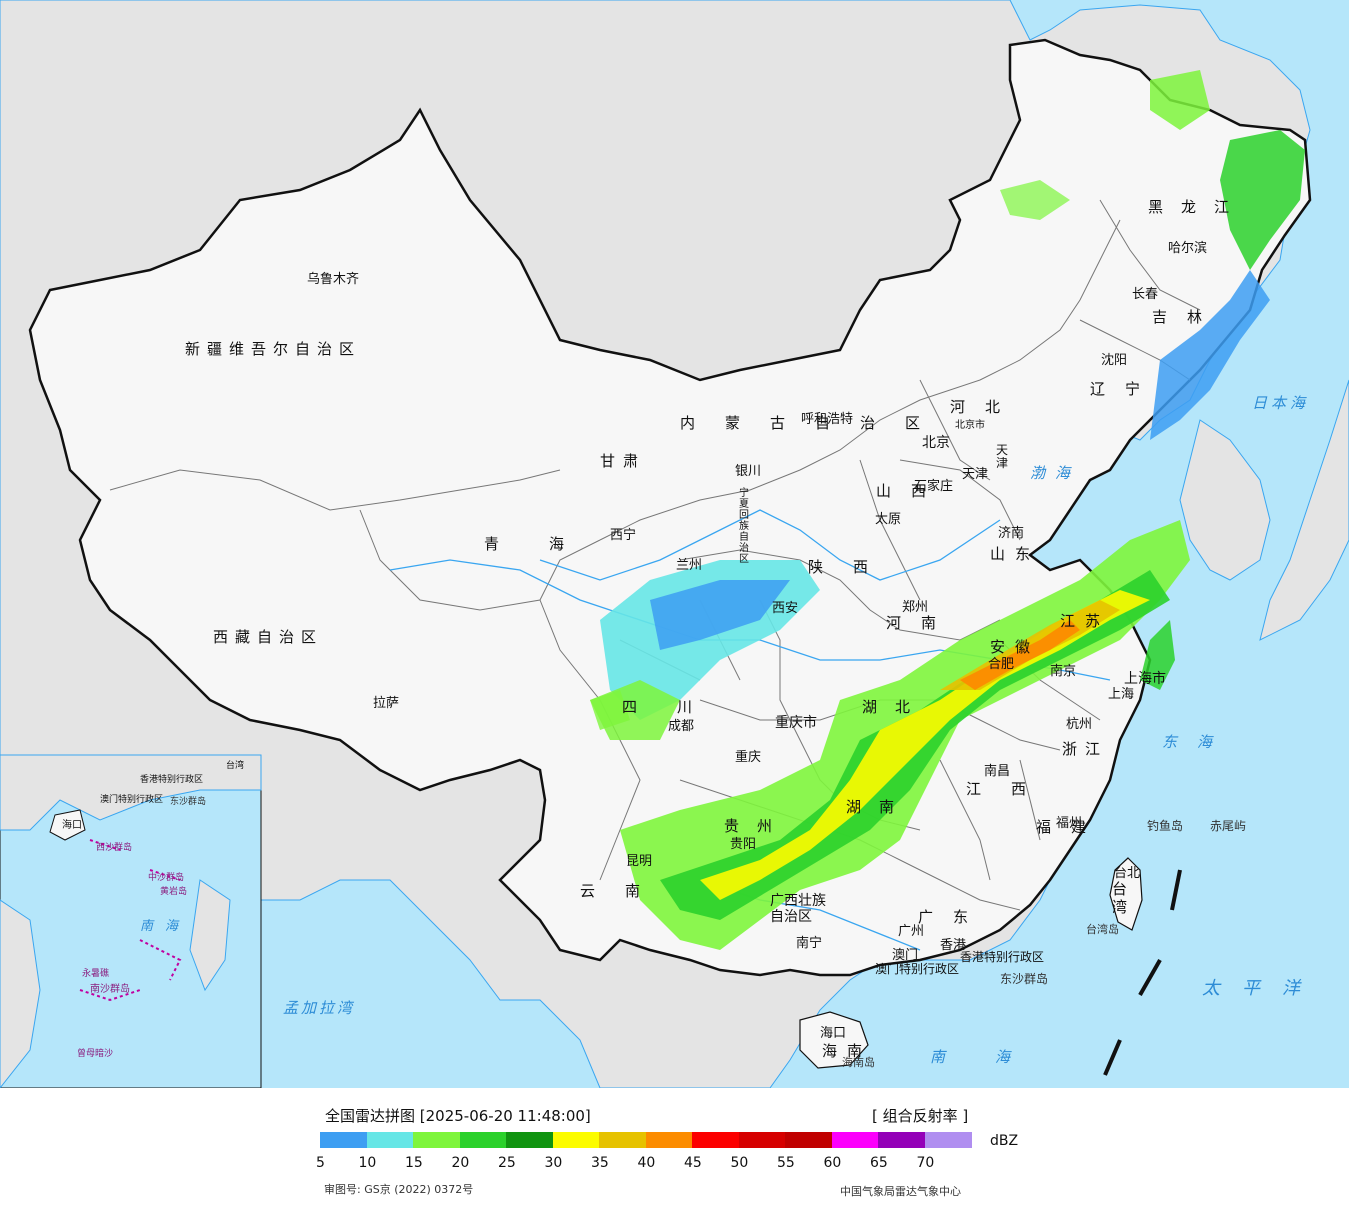 This screenshot has width=1349, height=1208. Describe the element at coordinates (895, 707) in the screenshot. I see `region-label: 湖北` at that location.